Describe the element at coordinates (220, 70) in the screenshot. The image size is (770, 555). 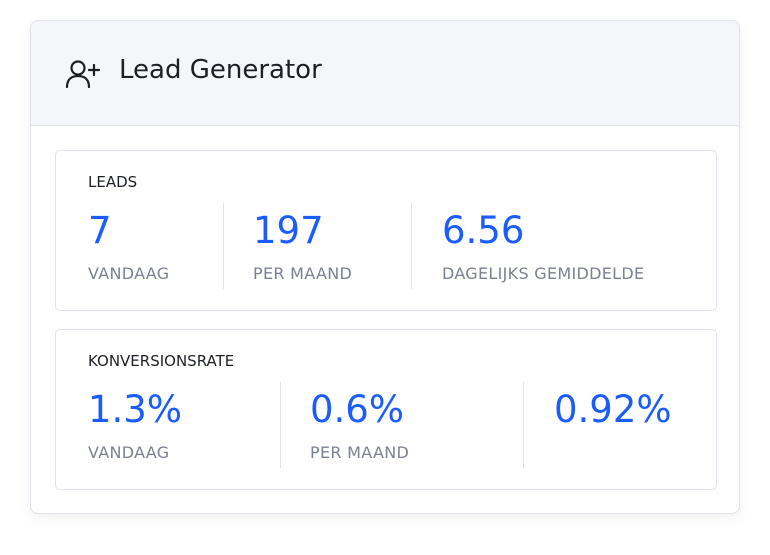
I see `widget-title: Lead Generator` at that location.